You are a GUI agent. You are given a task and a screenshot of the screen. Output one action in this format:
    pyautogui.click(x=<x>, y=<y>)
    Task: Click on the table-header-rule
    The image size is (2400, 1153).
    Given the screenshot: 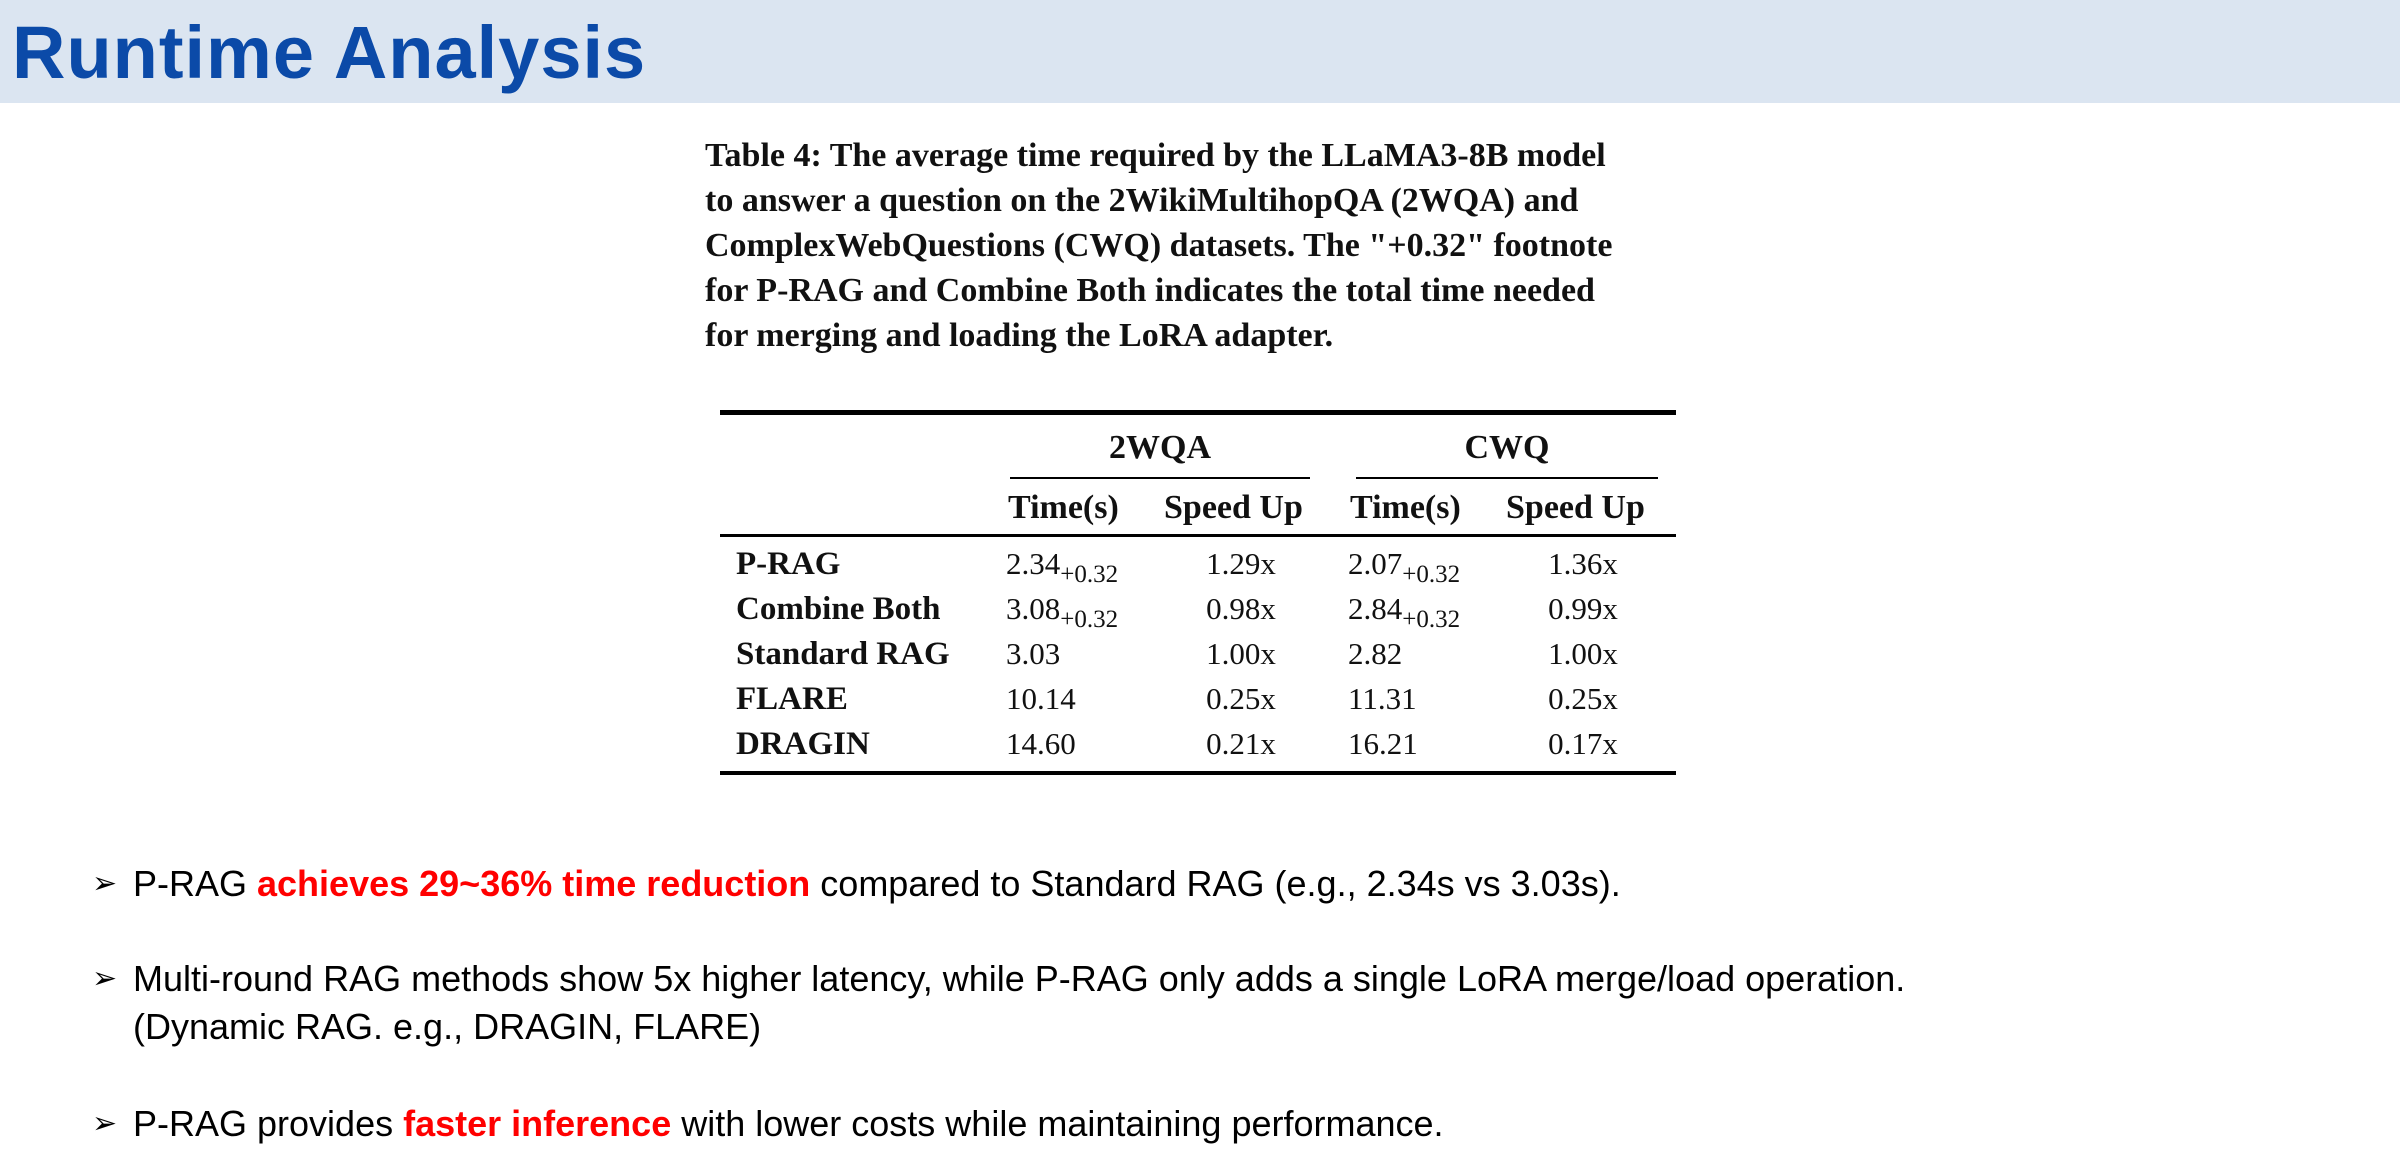 What is the action you would take?
    pyautogui.click(x=1198, y=535)
    